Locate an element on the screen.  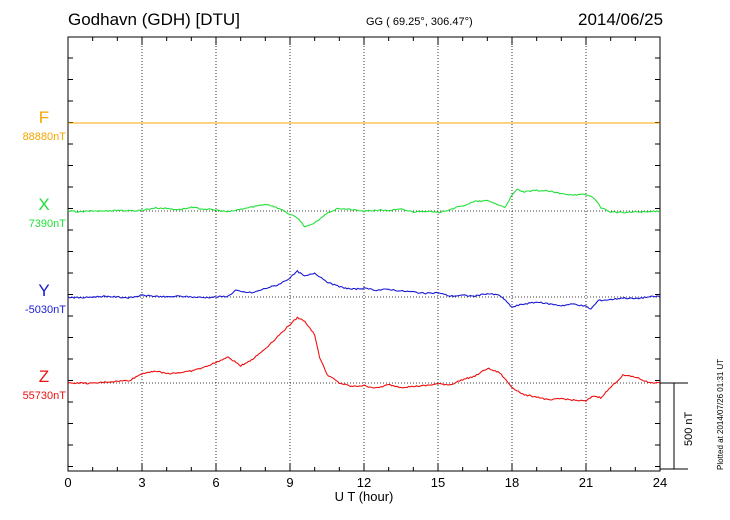
series-label-F: F is located at coordinates (44, 117).